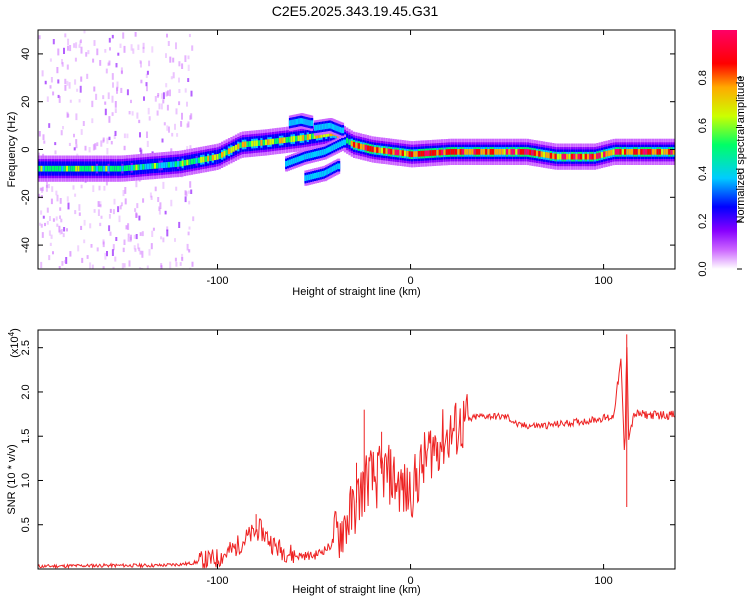 This screenshot has height=600, width=750. Describe the element at coordinates (12, 150) in the screenshot. I see `y-axis-label: Frequency (Hz)` at that location.